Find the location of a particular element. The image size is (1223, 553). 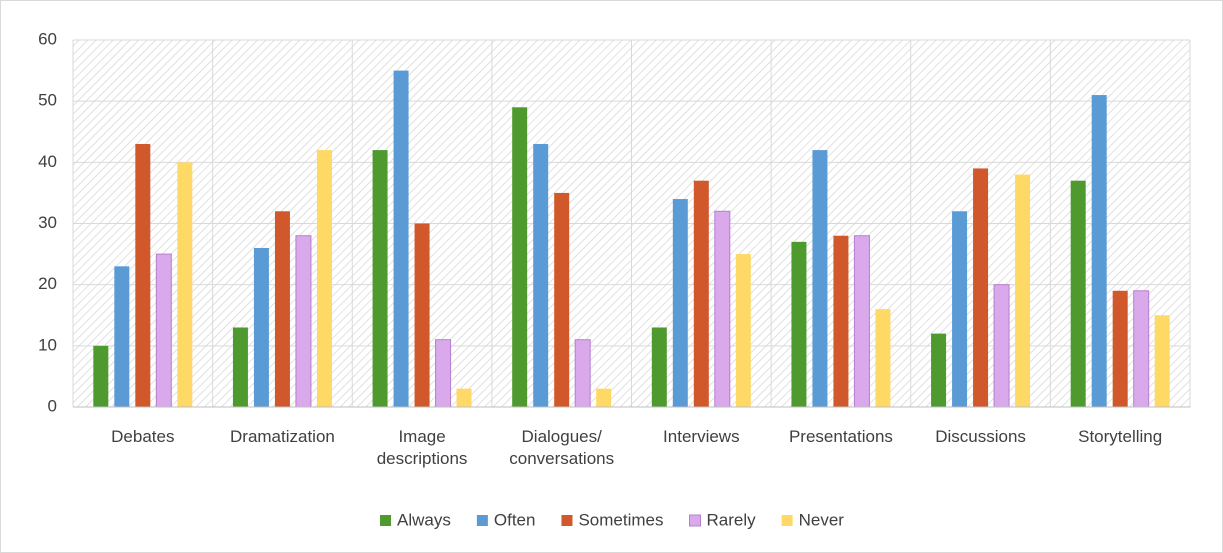

legend-label: Rarely is located at coordinates (732, 519).